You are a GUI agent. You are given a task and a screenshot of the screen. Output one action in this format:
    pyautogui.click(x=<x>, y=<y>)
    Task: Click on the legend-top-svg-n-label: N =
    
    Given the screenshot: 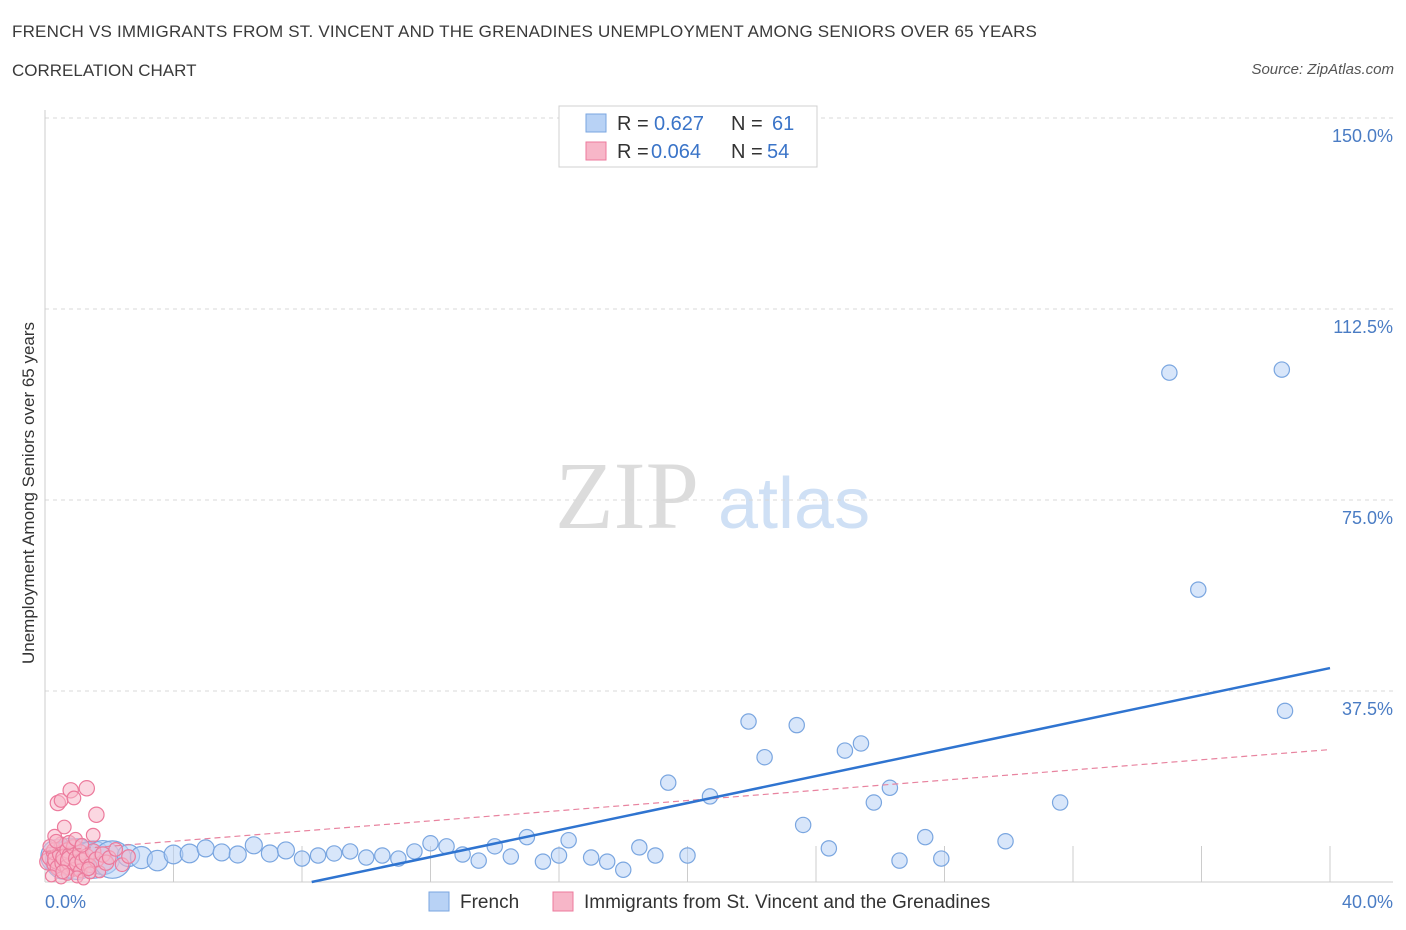 What is the action you would take?
    pyautogui.click(x=747, y=152)
    